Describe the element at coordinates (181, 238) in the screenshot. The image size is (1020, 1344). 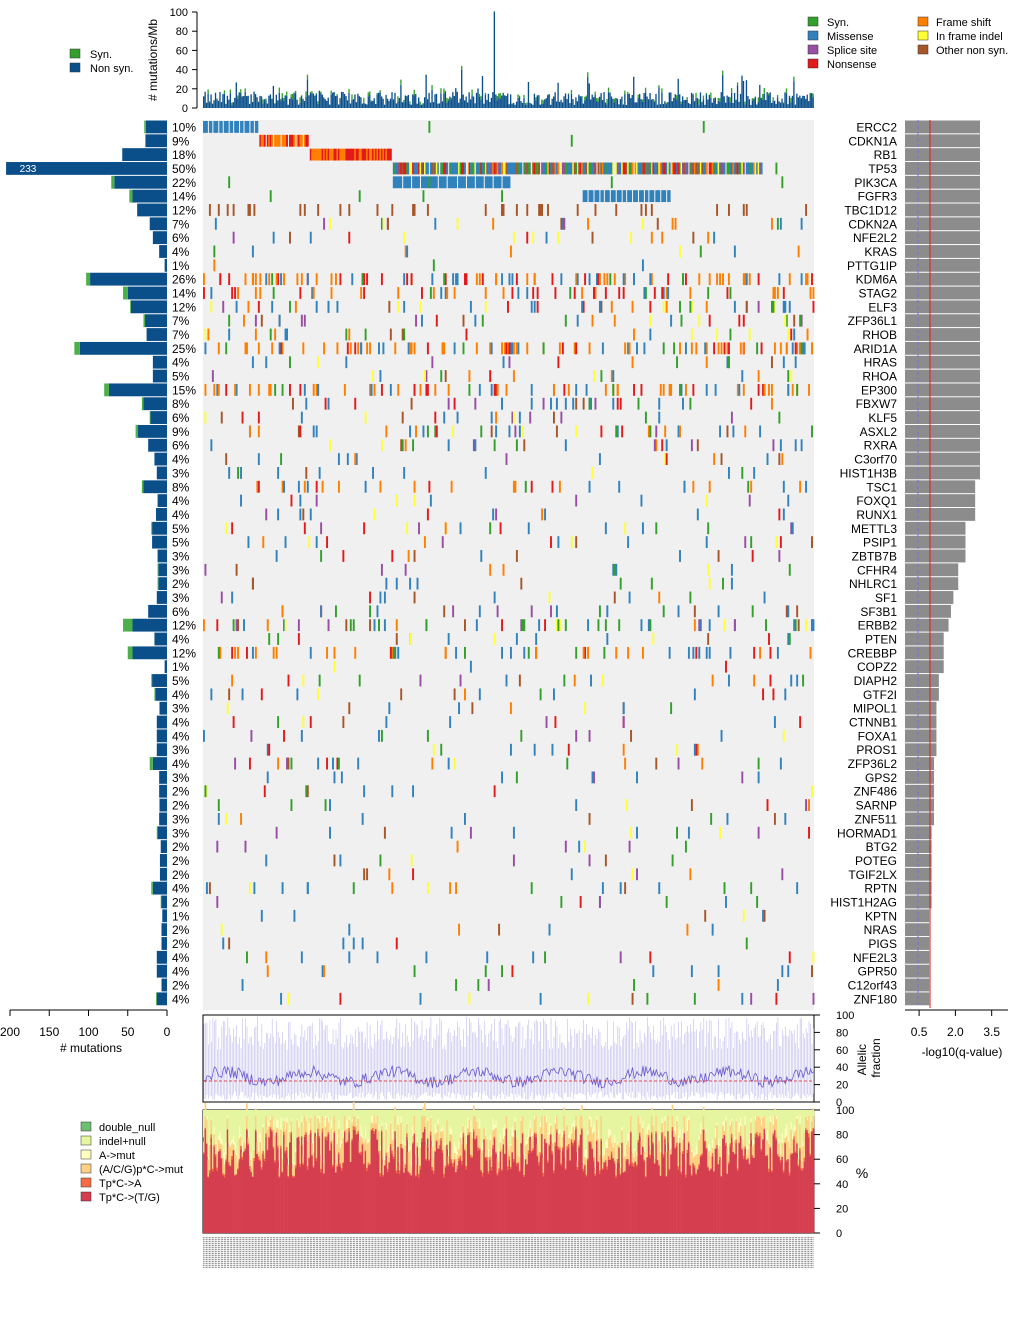
I see `percent-label: 6%` at that location.